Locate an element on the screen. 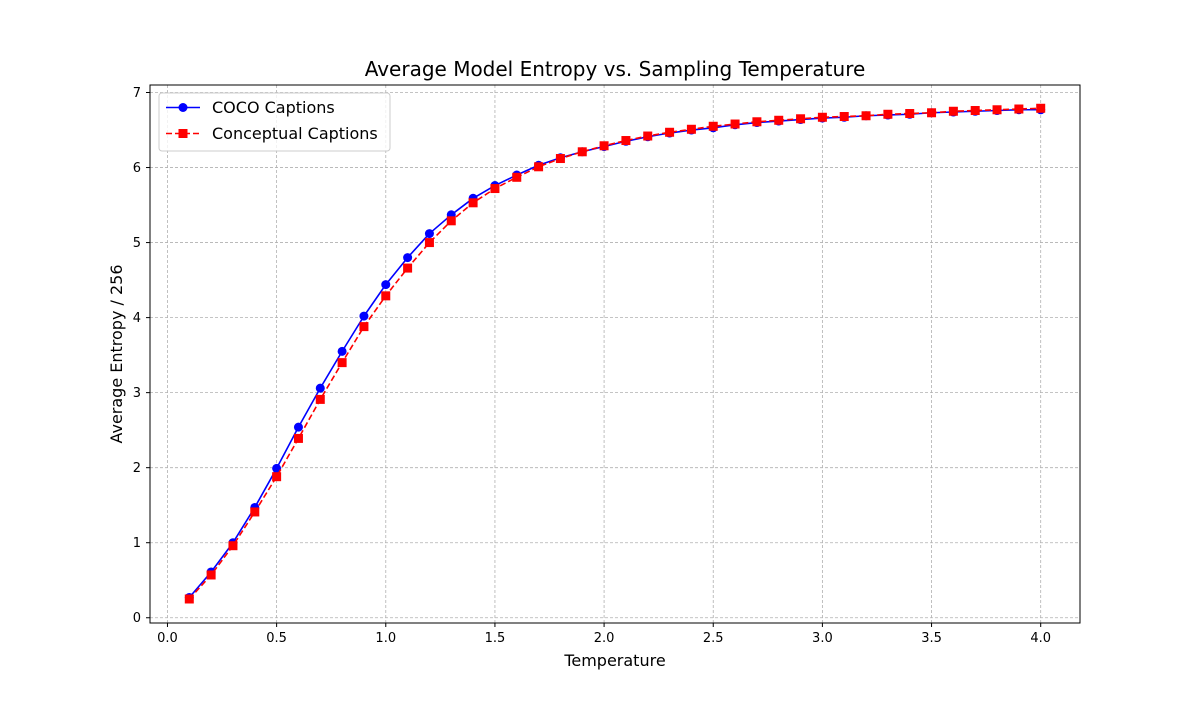 This screenshot has width=1200, height=704. legend-item-conceptual-captions: Conceptual Captions is located at coordinates (272, 133).